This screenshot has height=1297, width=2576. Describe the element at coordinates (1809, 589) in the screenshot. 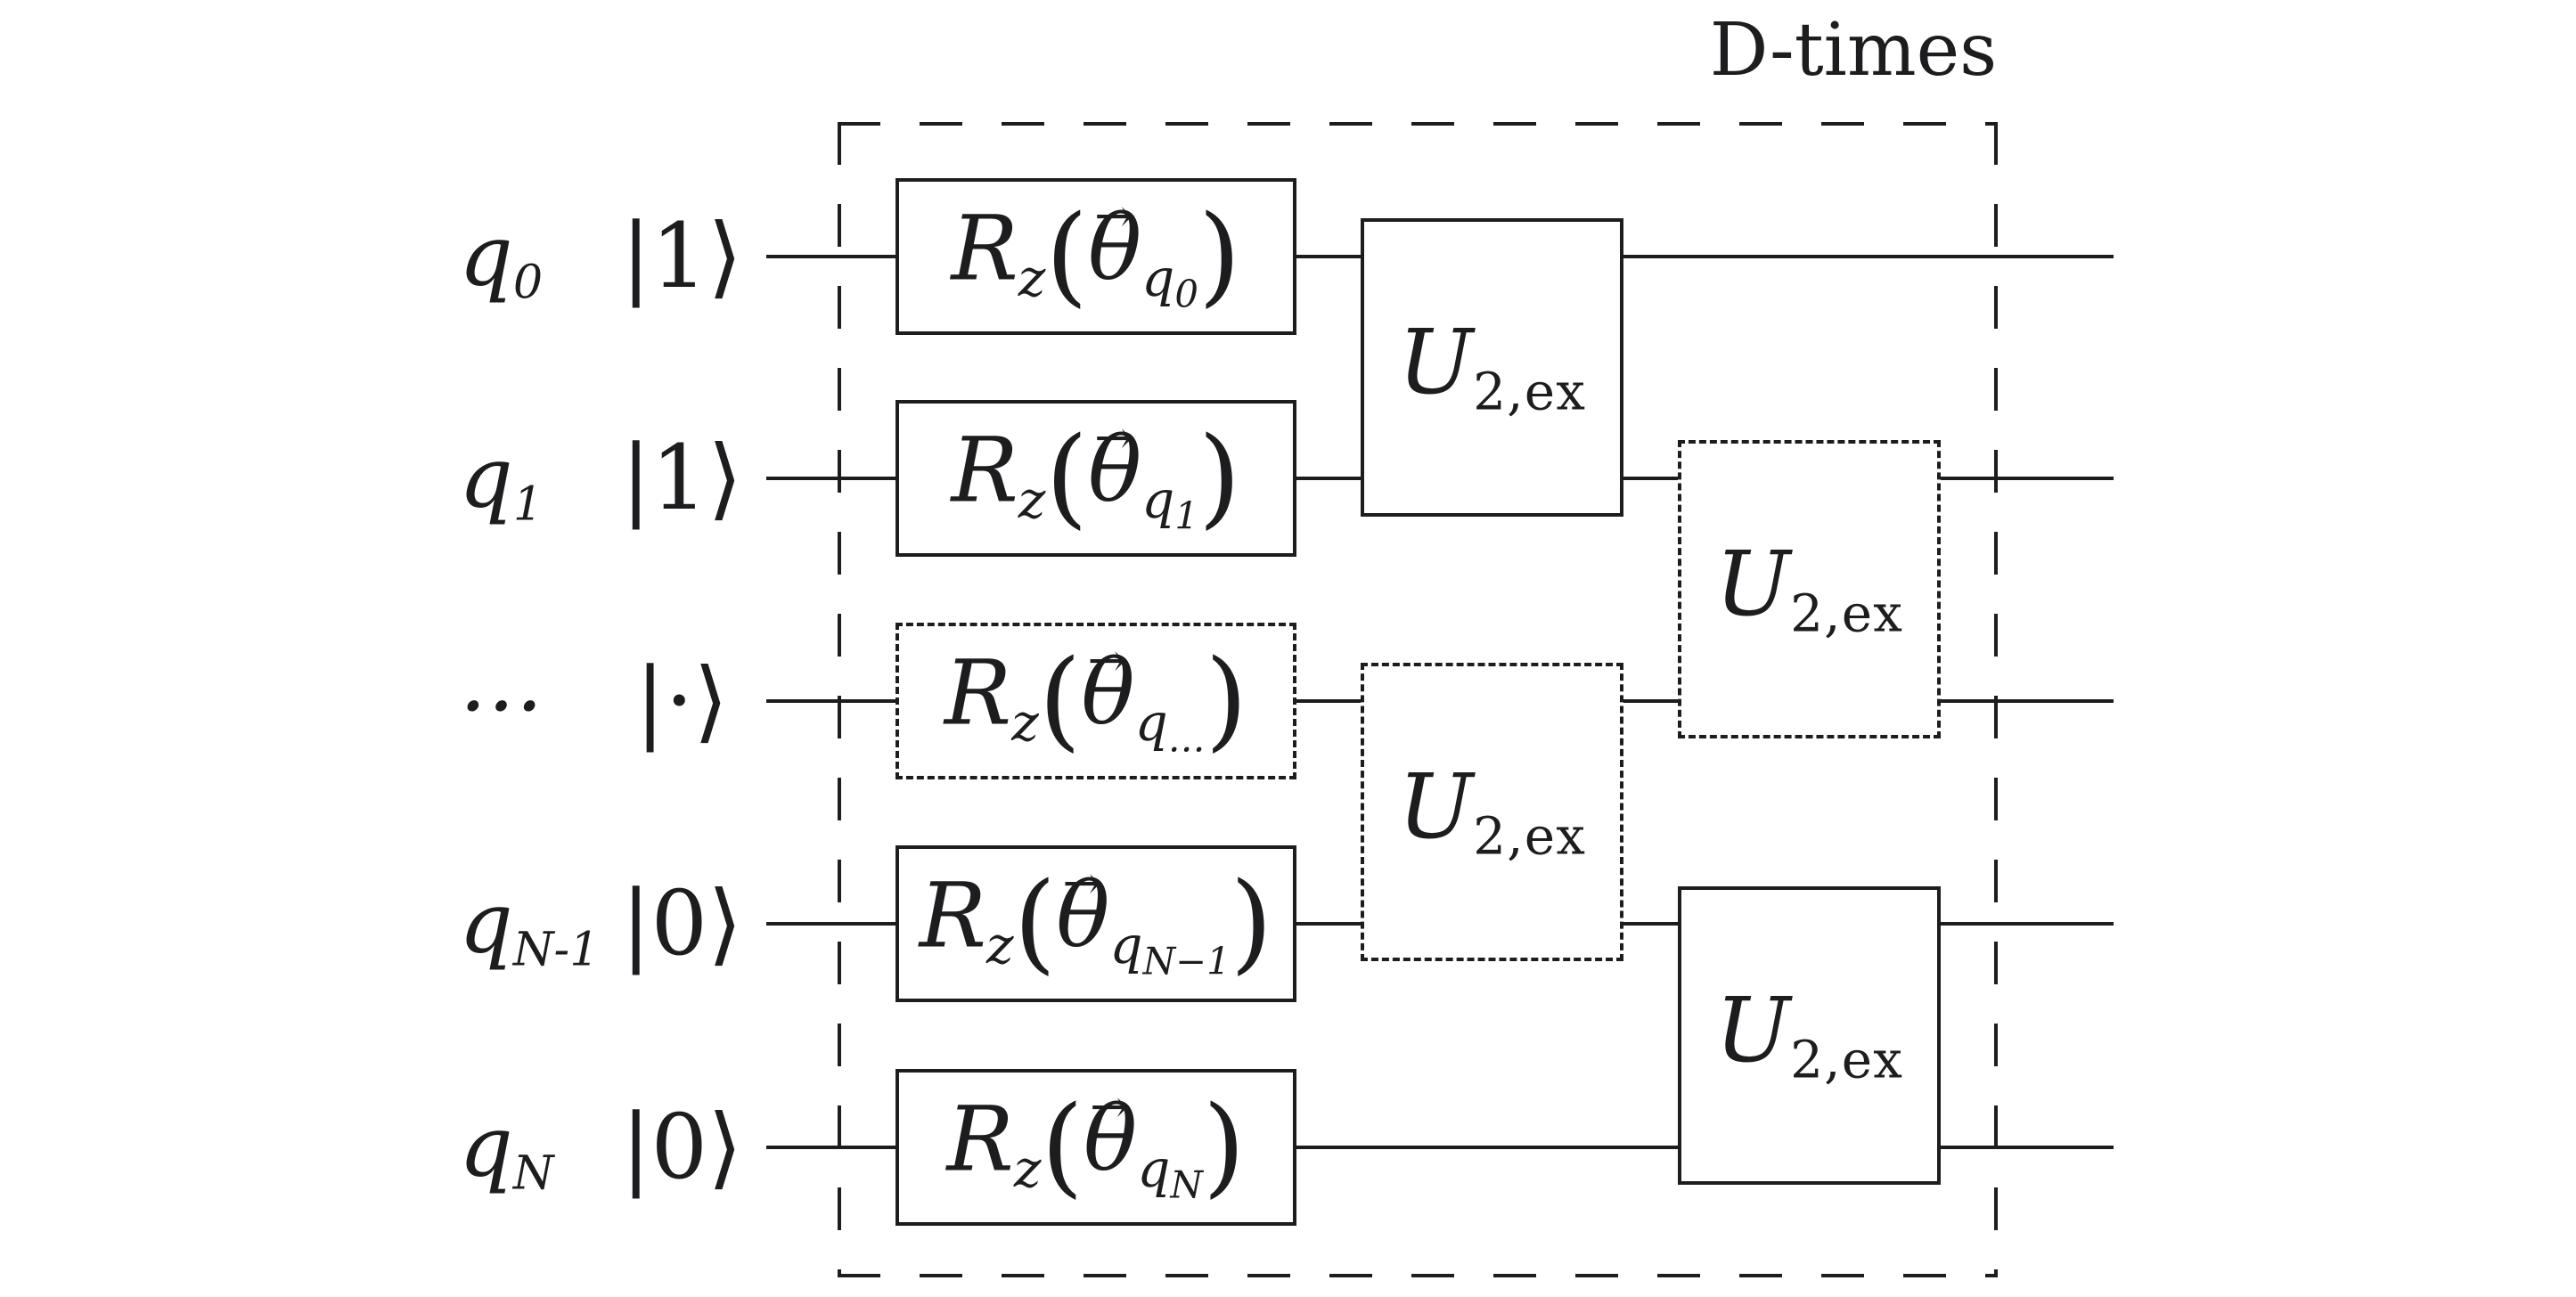

I see `gate-u2ex-q1-qdots: U2,ex` at that location.